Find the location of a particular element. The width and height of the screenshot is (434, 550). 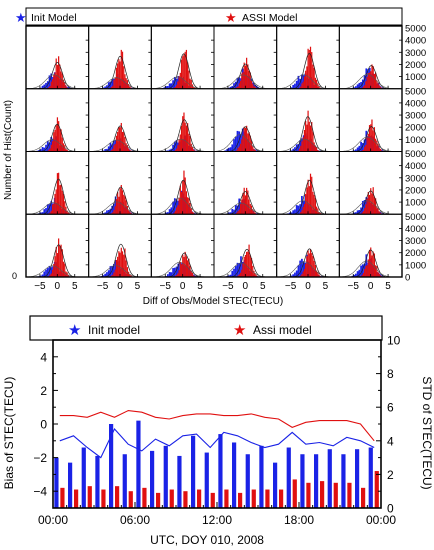

bias-y-tick-label: 0 is located at coordinates (43, 425).